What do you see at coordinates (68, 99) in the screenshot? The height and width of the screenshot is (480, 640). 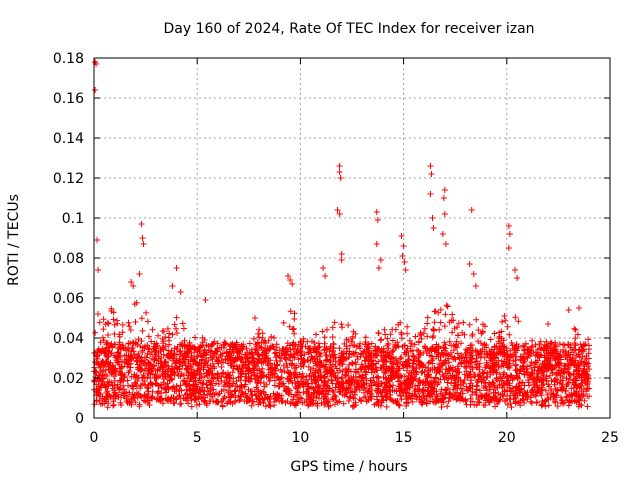 I see `y-tick-label: 0.16` at bounding box center [68, 99].